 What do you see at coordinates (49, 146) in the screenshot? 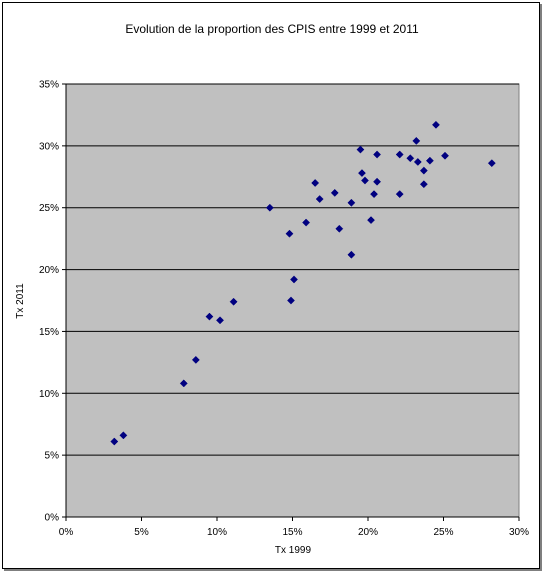
I see `y-tick-label: 30%` at bounding box center [49, 146].